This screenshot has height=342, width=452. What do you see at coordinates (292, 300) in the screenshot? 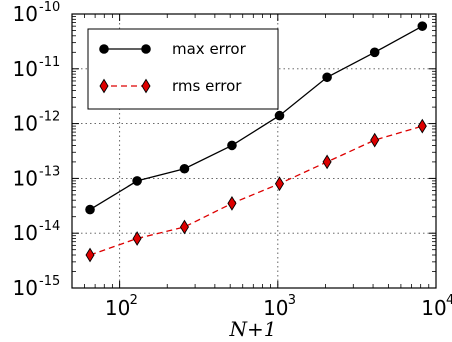
I see `x-tick-exponent: 3` at bounding box center [292, 300].